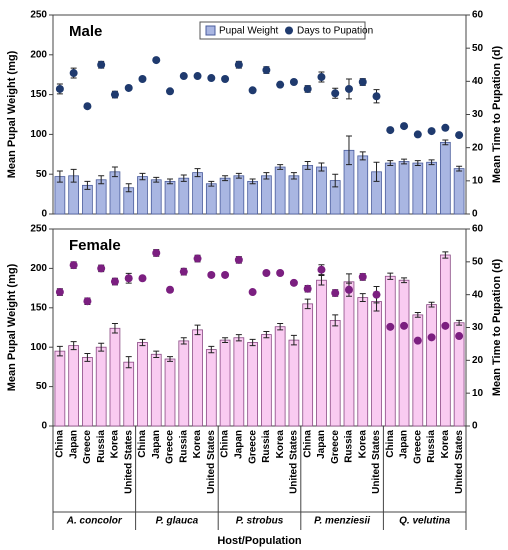 This screenshot has height=550, width=508. I want to click on legend-label: Days to Pupation, so click(335, 31).